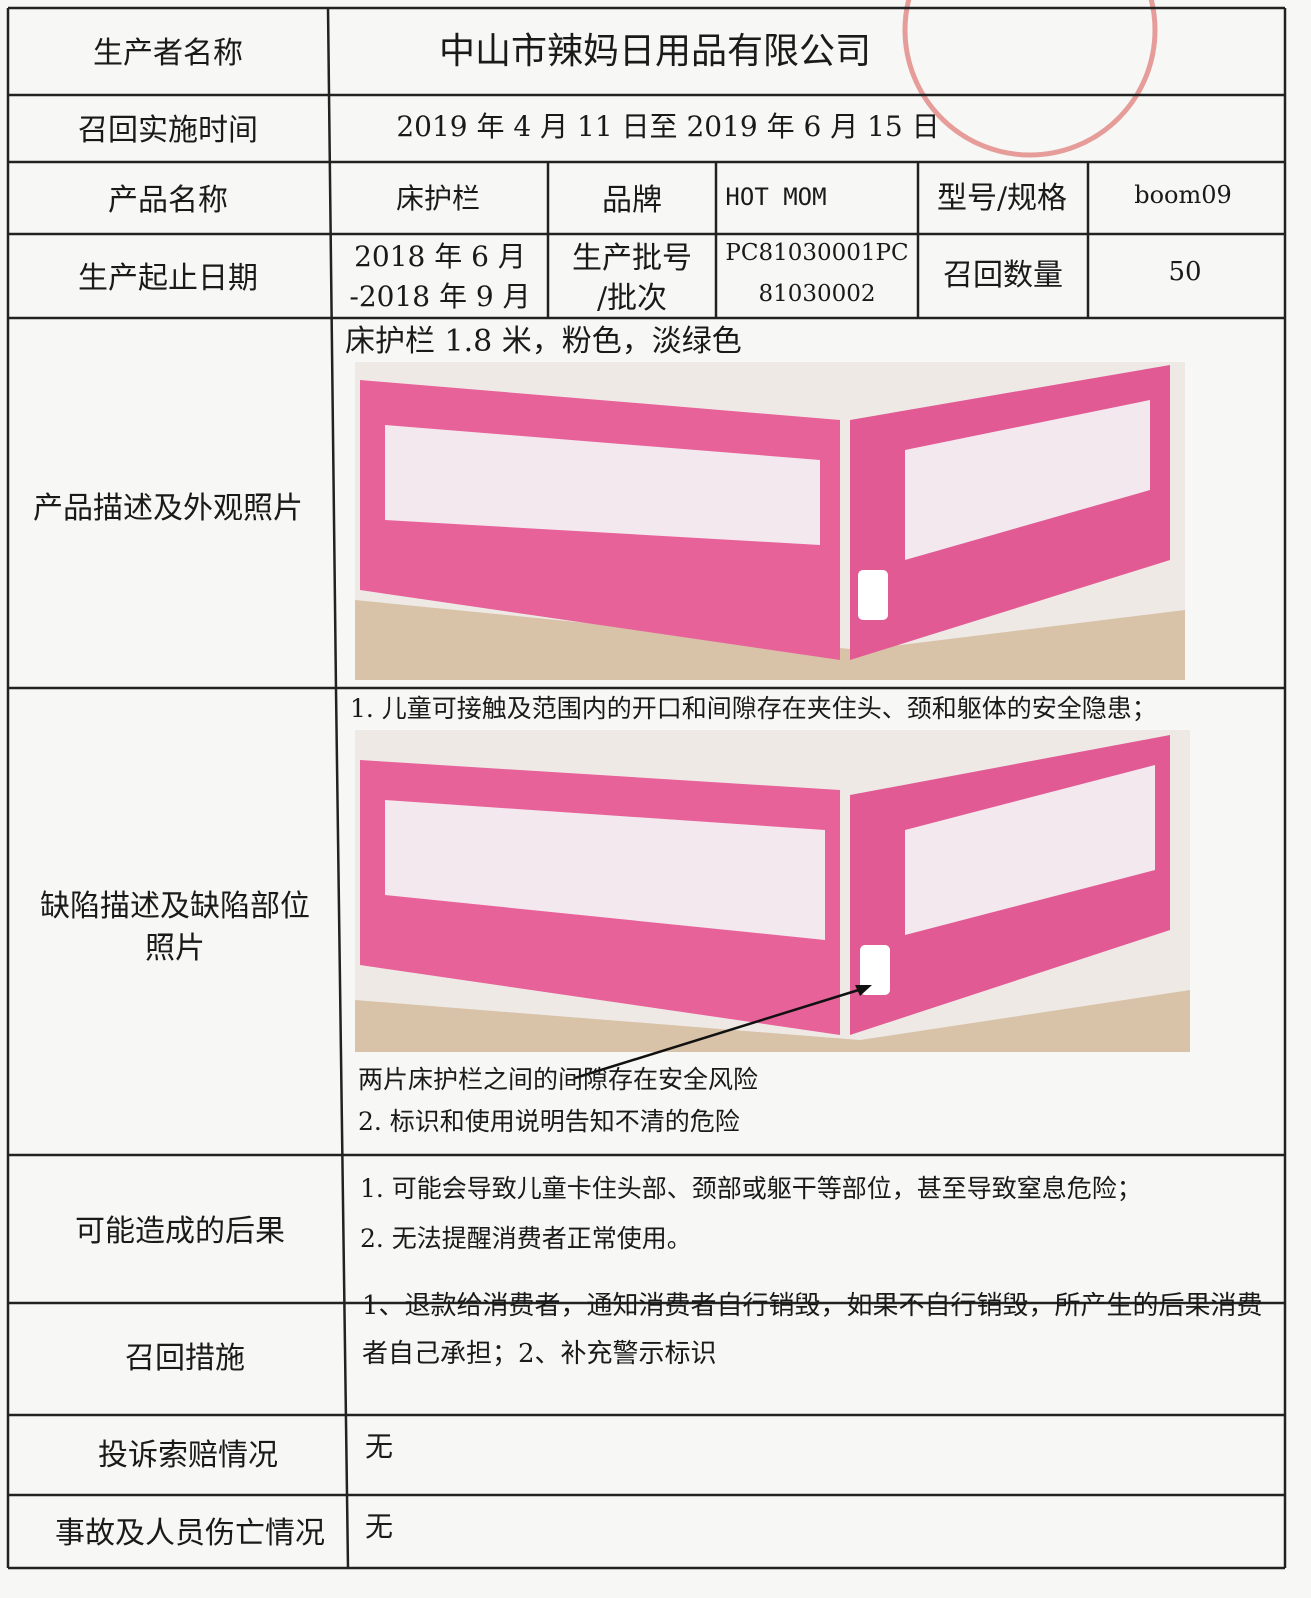  I want to click on label: 产品名称, so click(168, 200).